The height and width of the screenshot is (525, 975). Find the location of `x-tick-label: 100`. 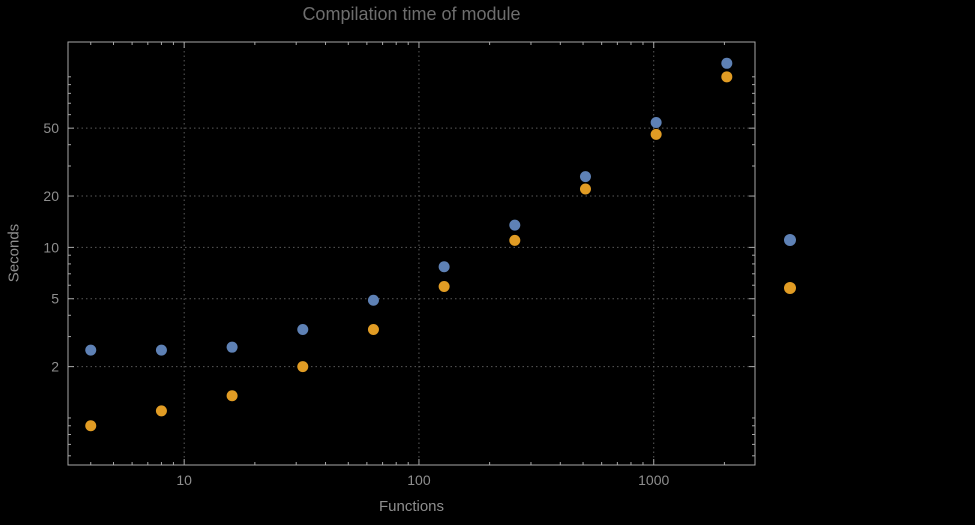

x-tick-label: 100 is located at coordinates (419, 480).